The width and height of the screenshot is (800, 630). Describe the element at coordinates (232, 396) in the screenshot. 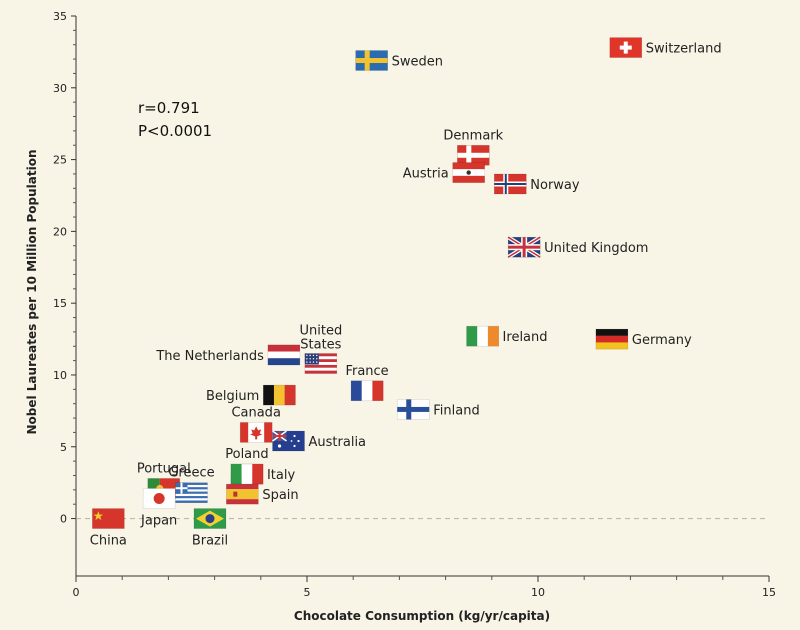

I see `point-label-belgium: Belgium` at that location.